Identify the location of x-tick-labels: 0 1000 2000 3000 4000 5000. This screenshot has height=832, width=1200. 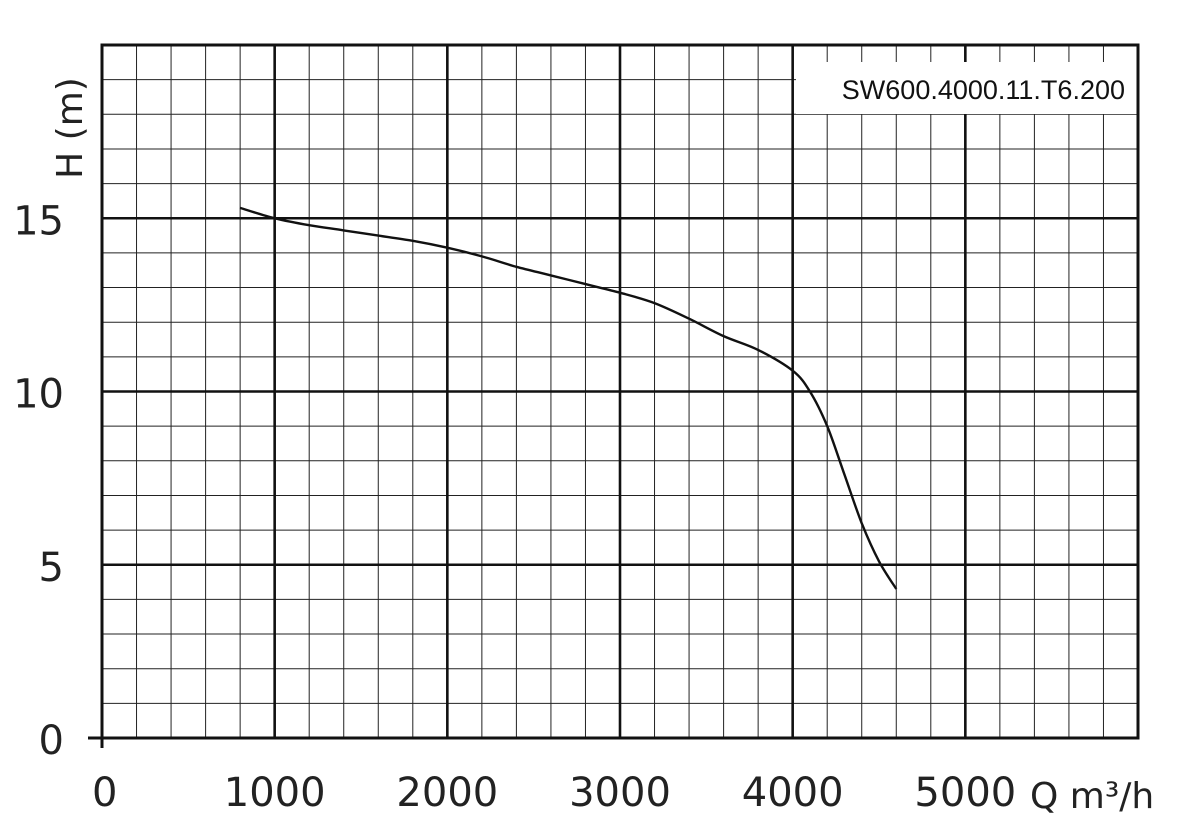
(554, 793).